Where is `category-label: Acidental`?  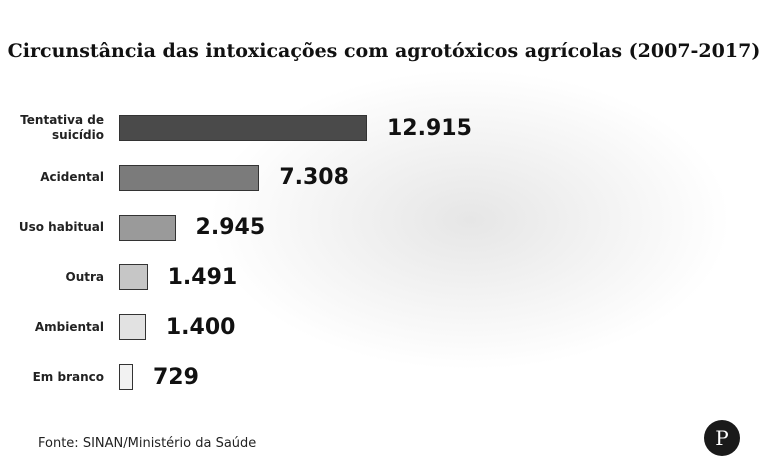 category-label: Acidental is located at coordinates (72, 177).